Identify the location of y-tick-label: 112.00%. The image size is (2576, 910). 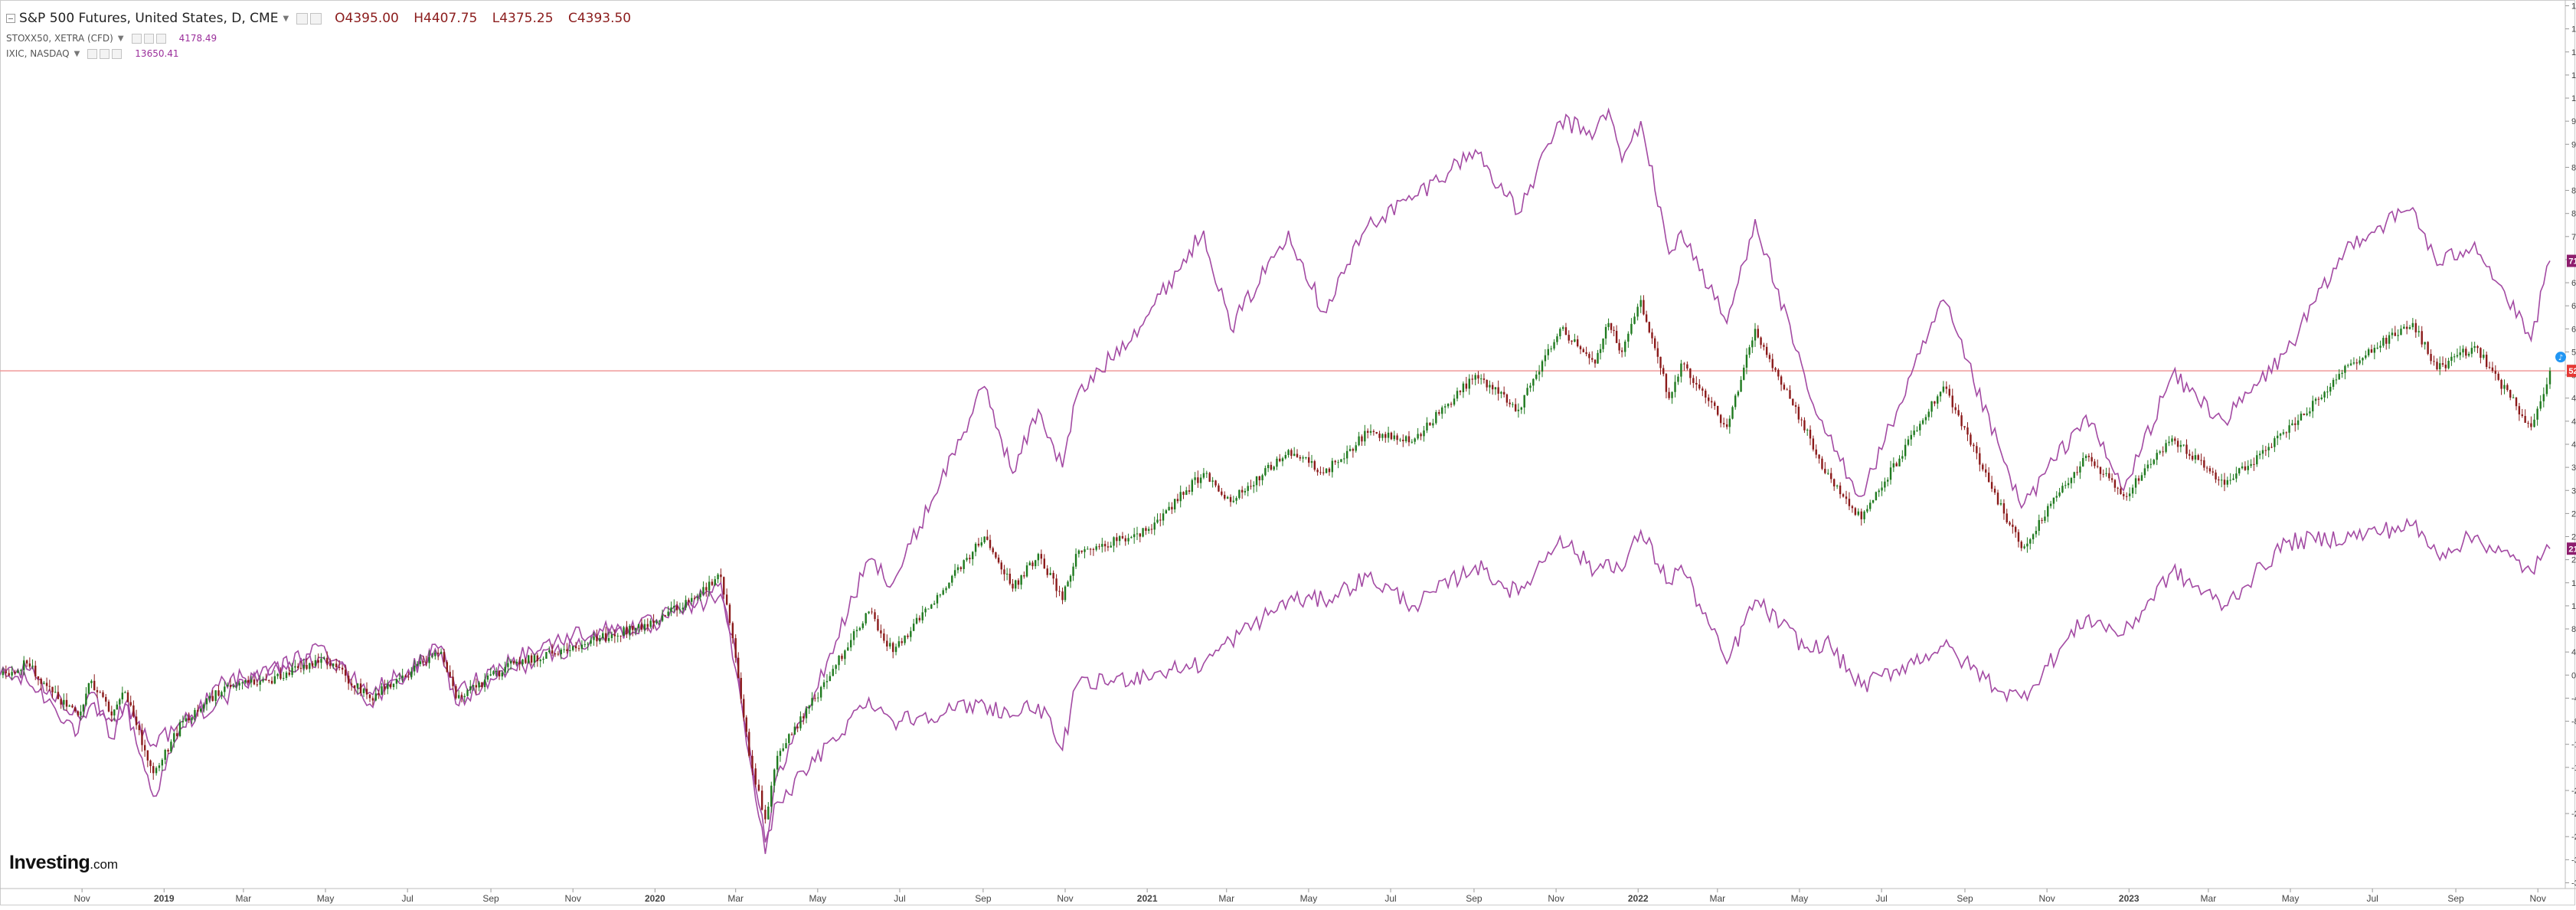
(2573, 29).